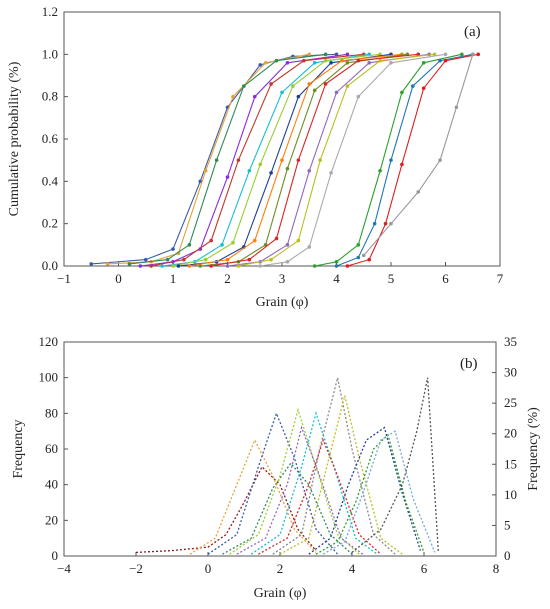 This screenshot has height=609, width=550. What do you see at coordinates (51, 448) in the screenshot?
I see `y-tick-label: 60` at bounding box center [51, 448].